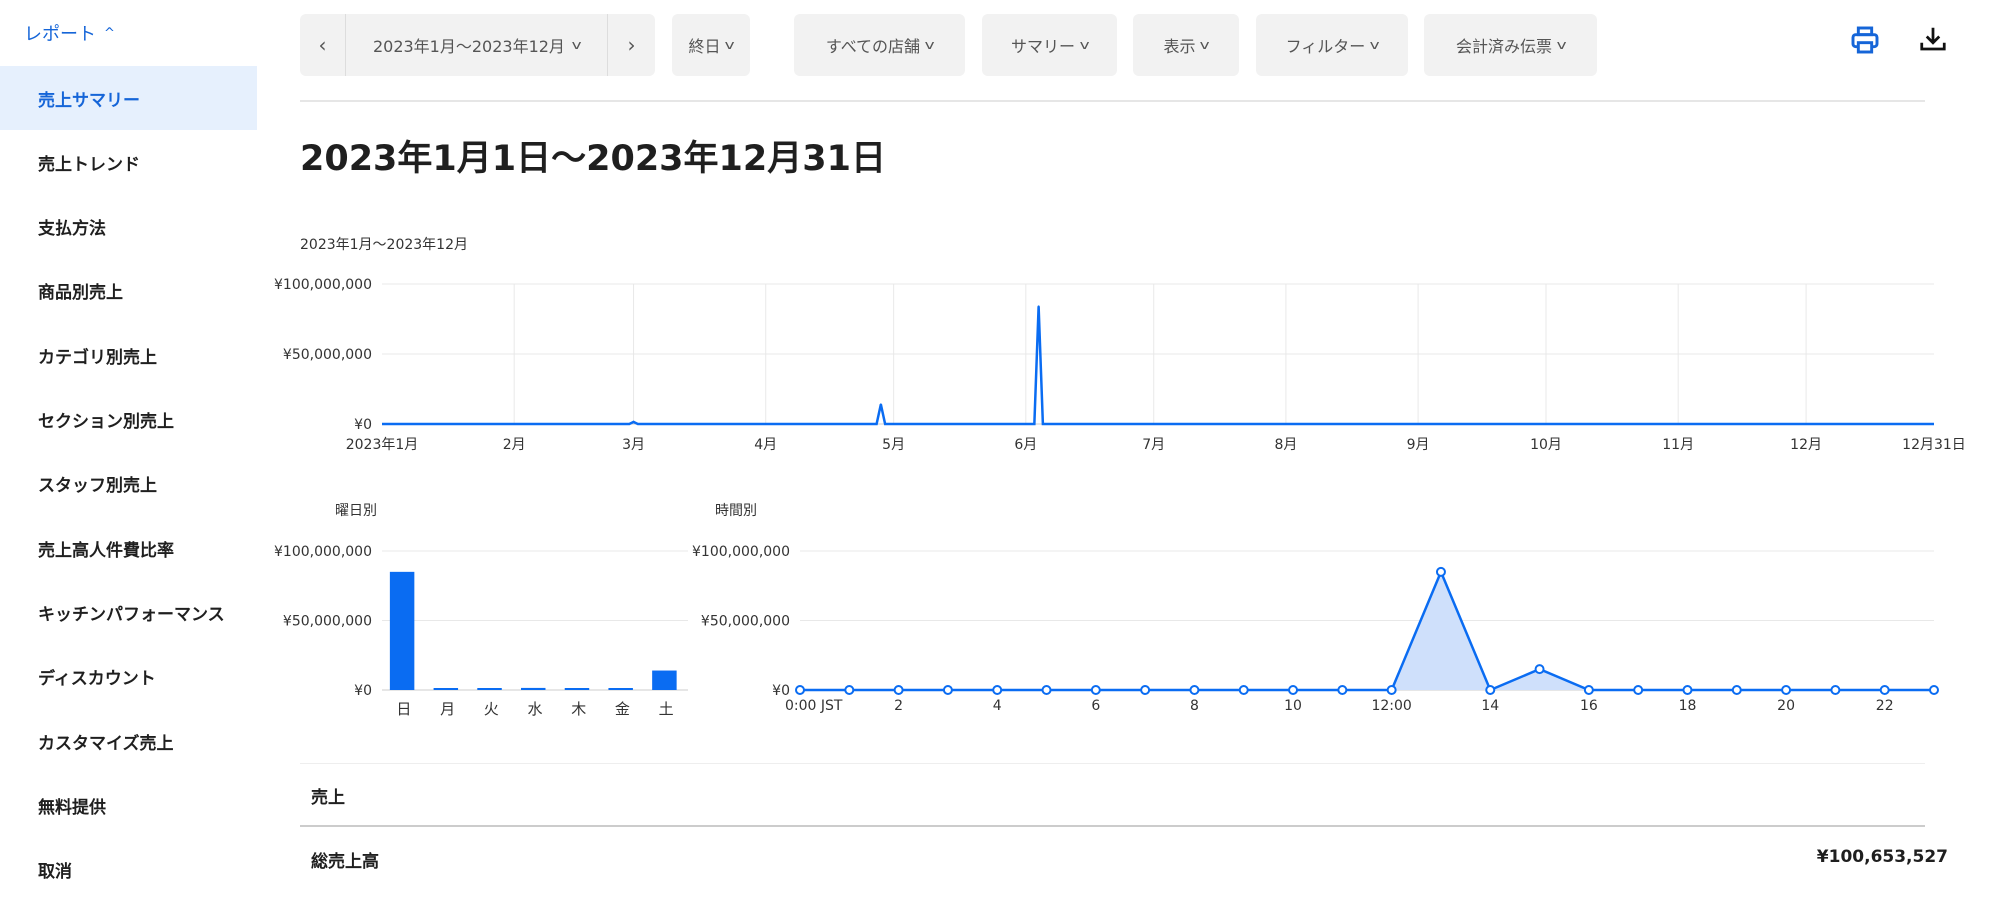 The height and width of the screenshot is (902, 1999). What do you see at coordinates (131, 614) in the screenshot?
I see `sidebar-item: キッチンパフォーマンス` at bounding box center [131, 614].